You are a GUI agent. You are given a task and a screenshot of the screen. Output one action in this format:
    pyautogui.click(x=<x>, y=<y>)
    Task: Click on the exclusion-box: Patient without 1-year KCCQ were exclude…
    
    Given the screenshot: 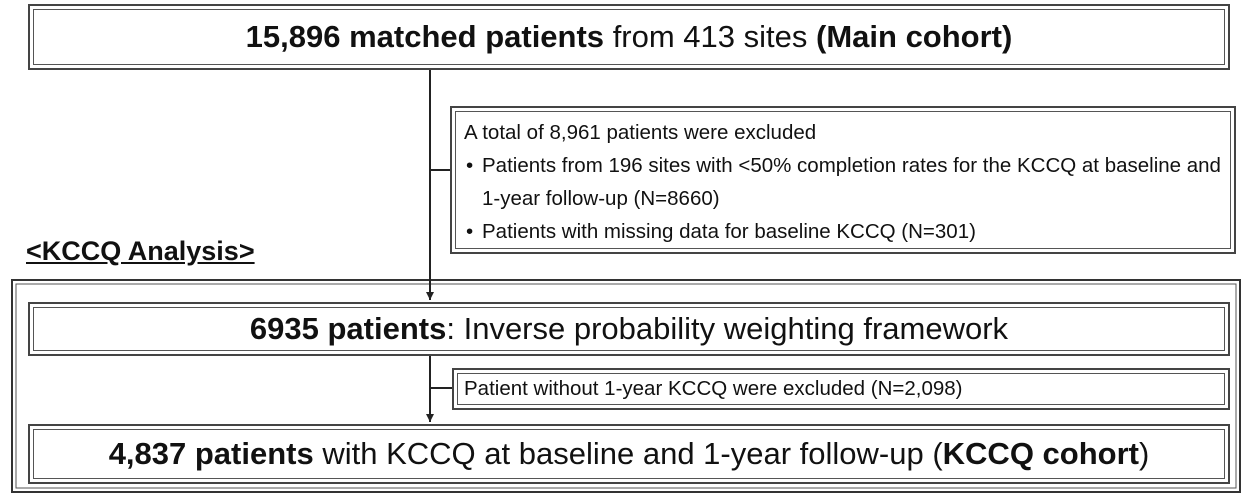 What is the action you would take?
    pyautogui.click(x=841, y=389)
    